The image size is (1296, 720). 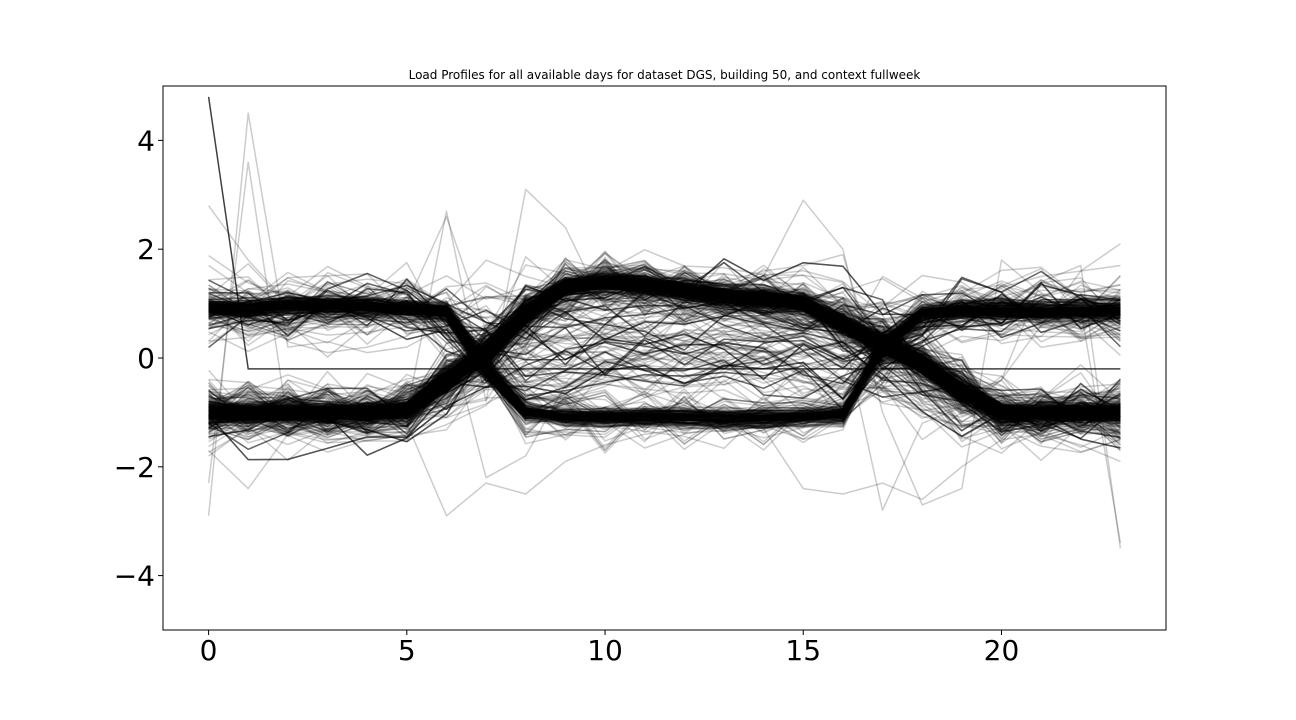 What do you see at coordinates (134, 467) in the screenshot?
I see `y-tick-label: −2` at bounding box center [134, 467].